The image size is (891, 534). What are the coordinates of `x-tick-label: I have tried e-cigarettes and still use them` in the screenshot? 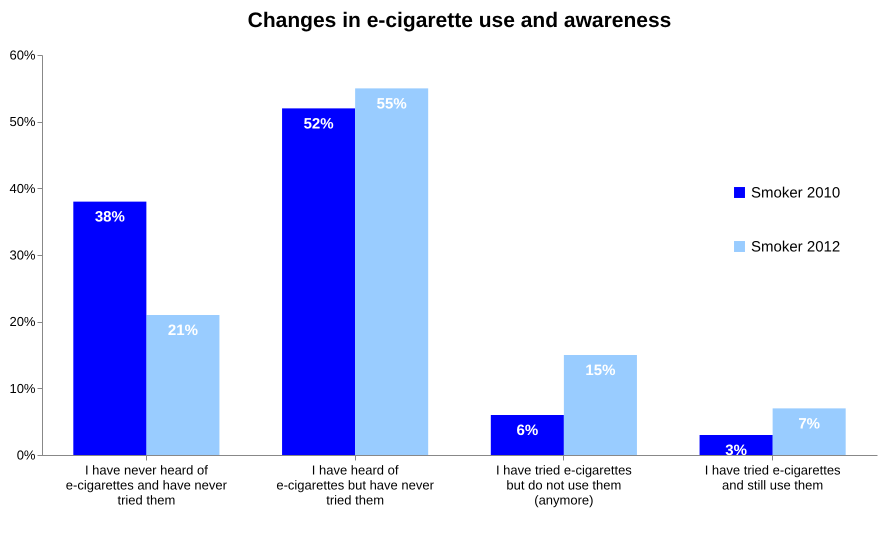 It's located at (773, 477).